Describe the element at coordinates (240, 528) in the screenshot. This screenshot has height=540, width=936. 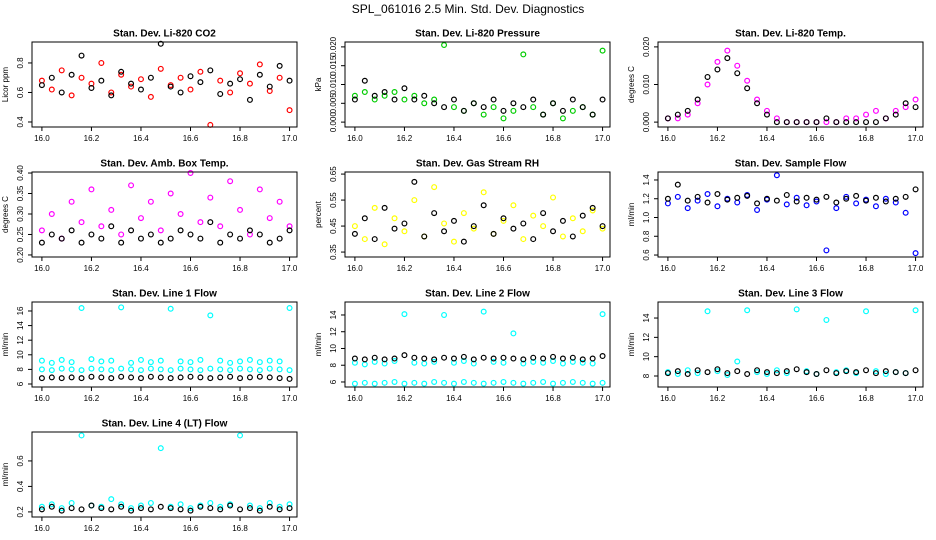
I see `x-tick-label: 16.8` at that location.